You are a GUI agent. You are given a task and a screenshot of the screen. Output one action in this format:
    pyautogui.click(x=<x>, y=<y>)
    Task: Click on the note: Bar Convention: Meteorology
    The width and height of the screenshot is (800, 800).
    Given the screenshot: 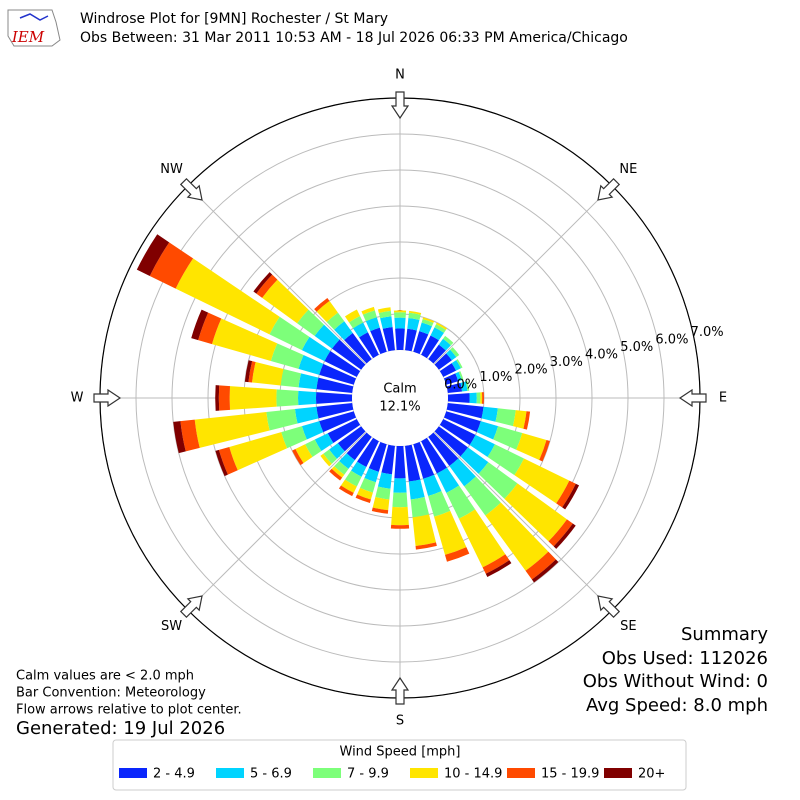 What is the action you would take?
    pyautogui.click(x=111, y=693)
    